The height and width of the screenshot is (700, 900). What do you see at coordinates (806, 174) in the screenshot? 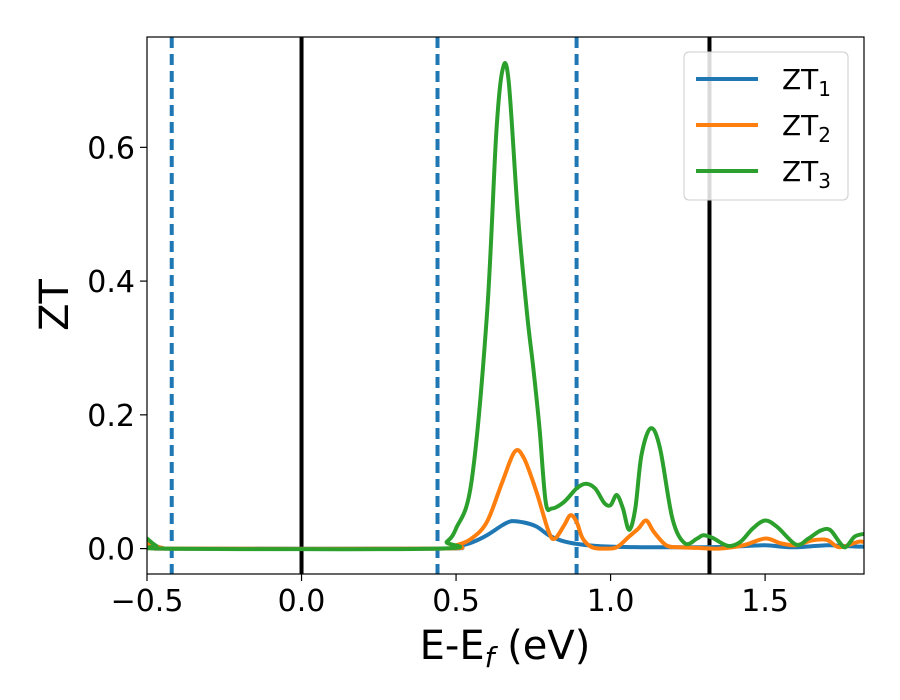
I see `legend-label-3: ZT3` at bounding box center [806, 174].